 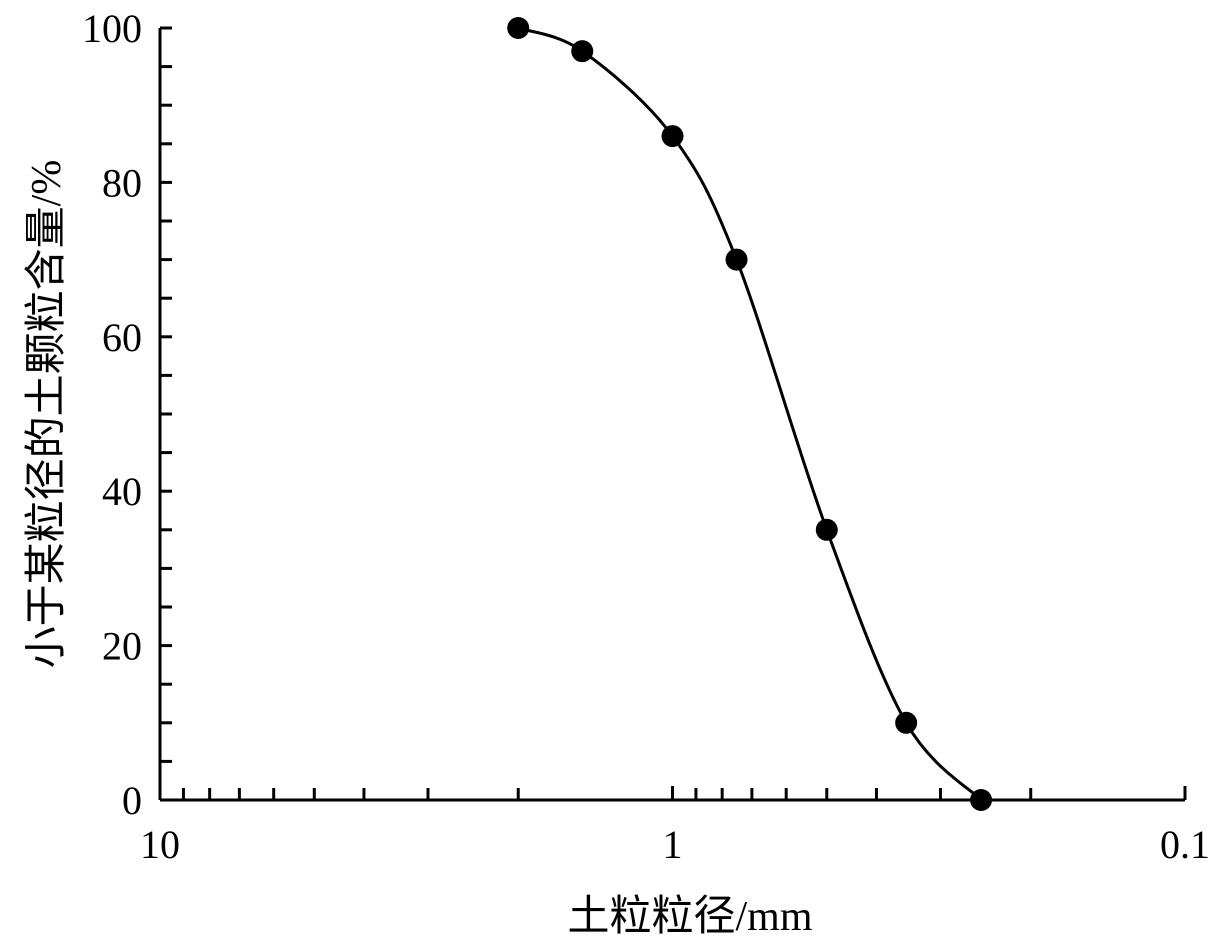 I want to click on y-tick-label: 0, so click(x=132, y=800).